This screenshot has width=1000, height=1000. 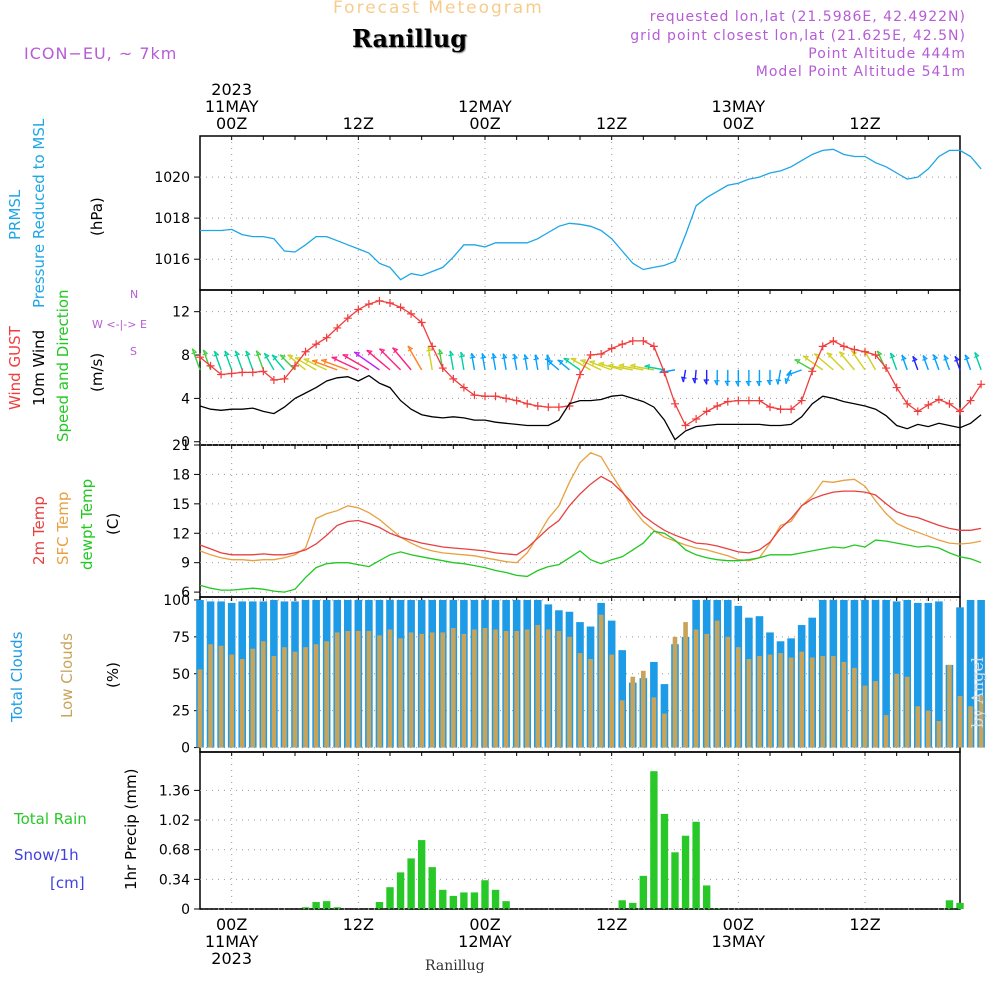 I want to click on total-clouds-label: Total Clouds, so click(x=17, y=676).